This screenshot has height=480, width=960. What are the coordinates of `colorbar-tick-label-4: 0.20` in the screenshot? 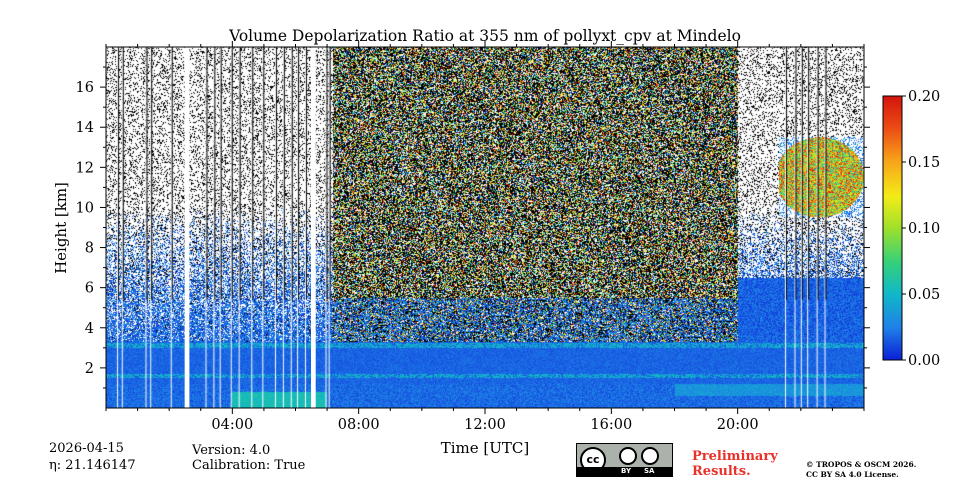 It's located at (924, 97).